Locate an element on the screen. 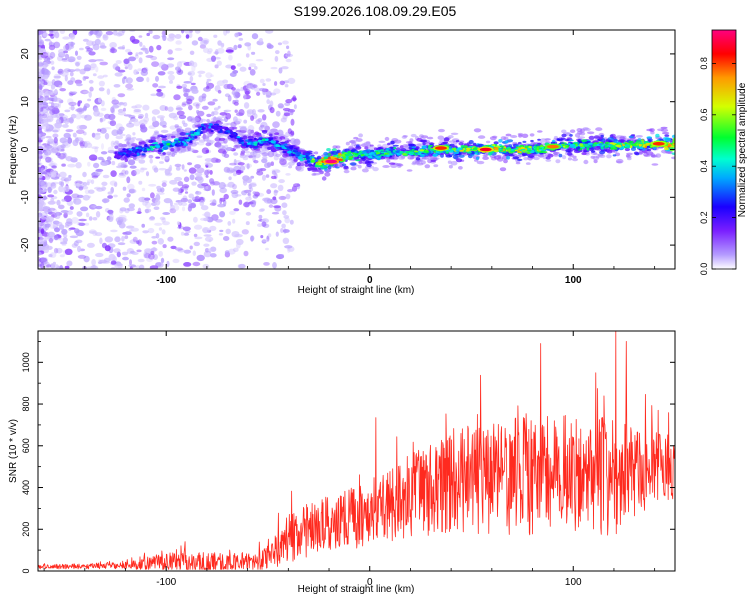 This screenshot has width=750, height=605. colorbar-tick-label: 0.0 is located at coordinates (704, 269).